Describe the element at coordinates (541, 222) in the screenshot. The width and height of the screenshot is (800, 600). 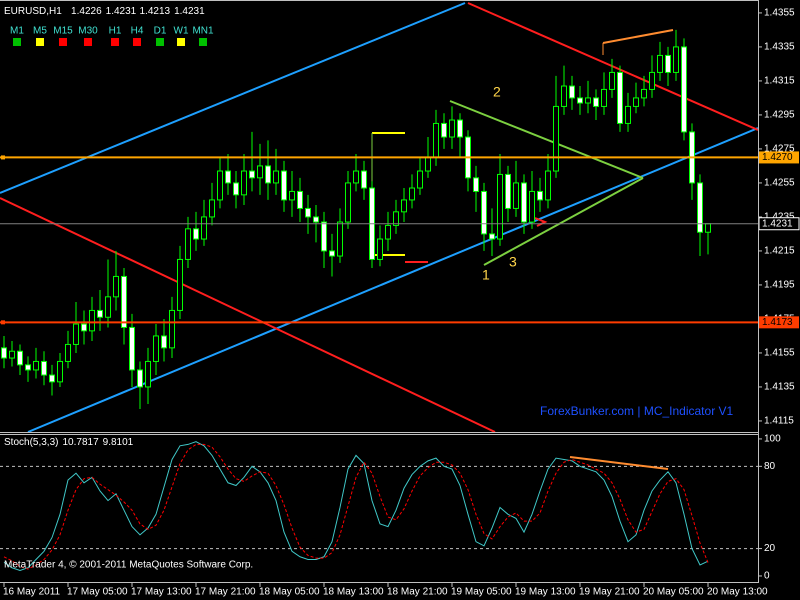
I see `arrow-marker` at that location.